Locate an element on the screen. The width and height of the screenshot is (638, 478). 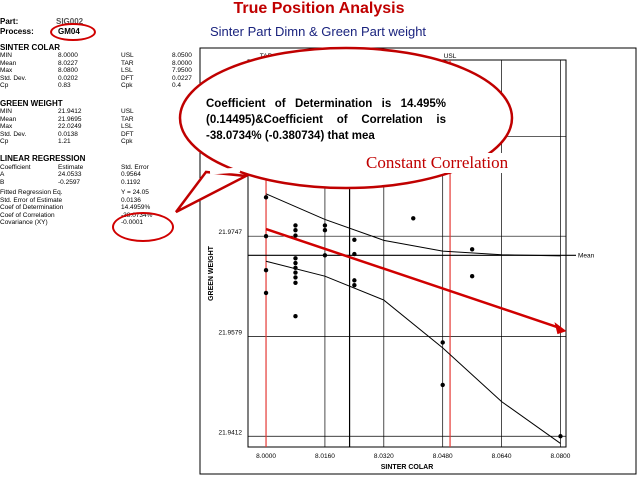
green-stat-label: Std. Dev. is located at coordinates (13, 134).